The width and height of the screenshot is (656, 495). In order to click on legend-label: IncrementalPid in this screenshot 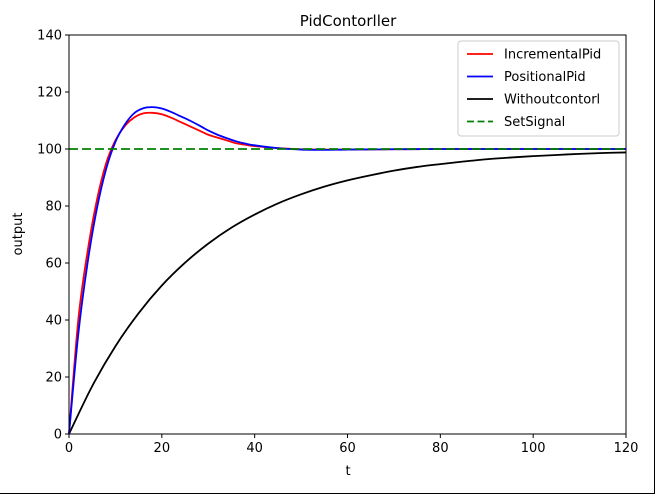, I will do `click(552, 55)`.